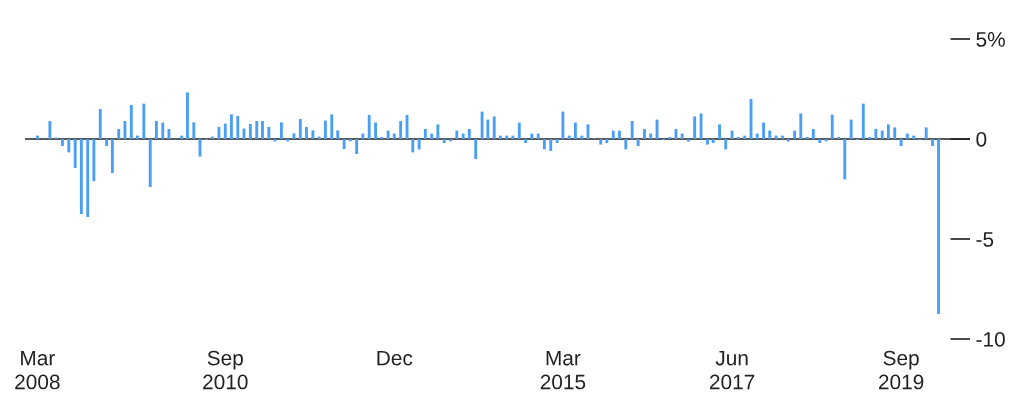 The height and width of the screenshot is (412, 1027). I want to click on x-tick-label: Sep 2019, so click(901, 370).